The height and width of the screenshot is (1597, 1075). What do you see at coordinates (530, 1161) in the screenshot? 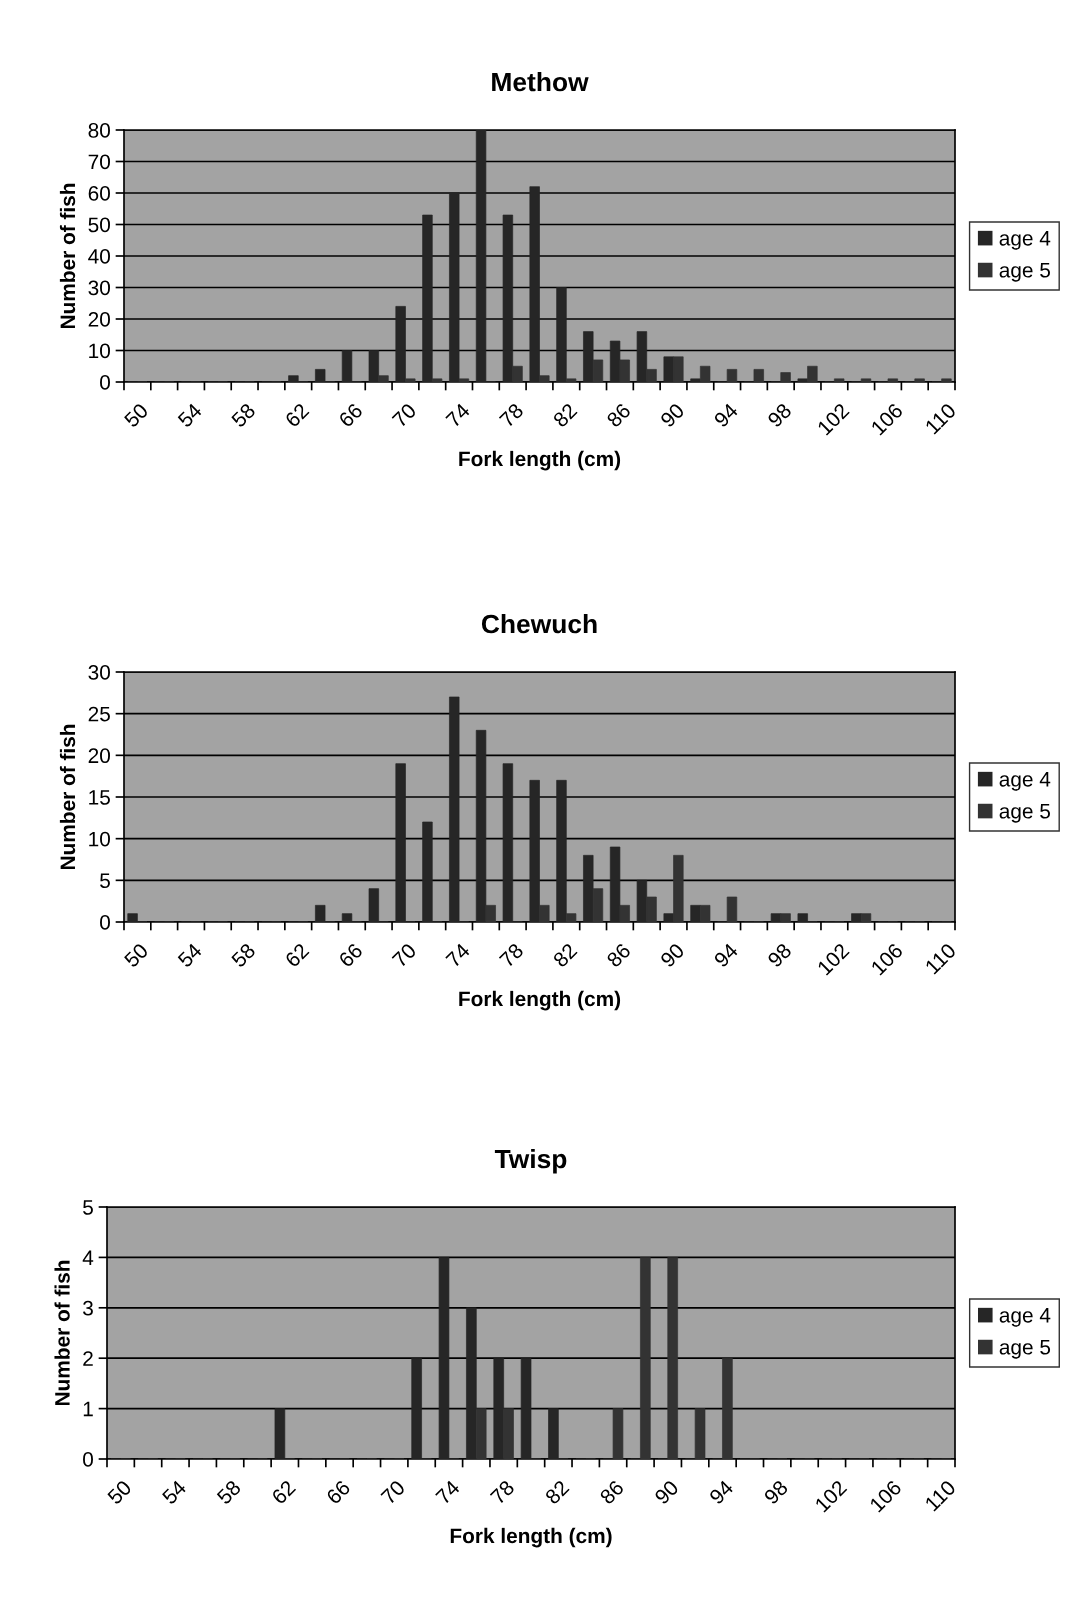
I see `chart-title: Twisp` at bounding box center [530, 1161].